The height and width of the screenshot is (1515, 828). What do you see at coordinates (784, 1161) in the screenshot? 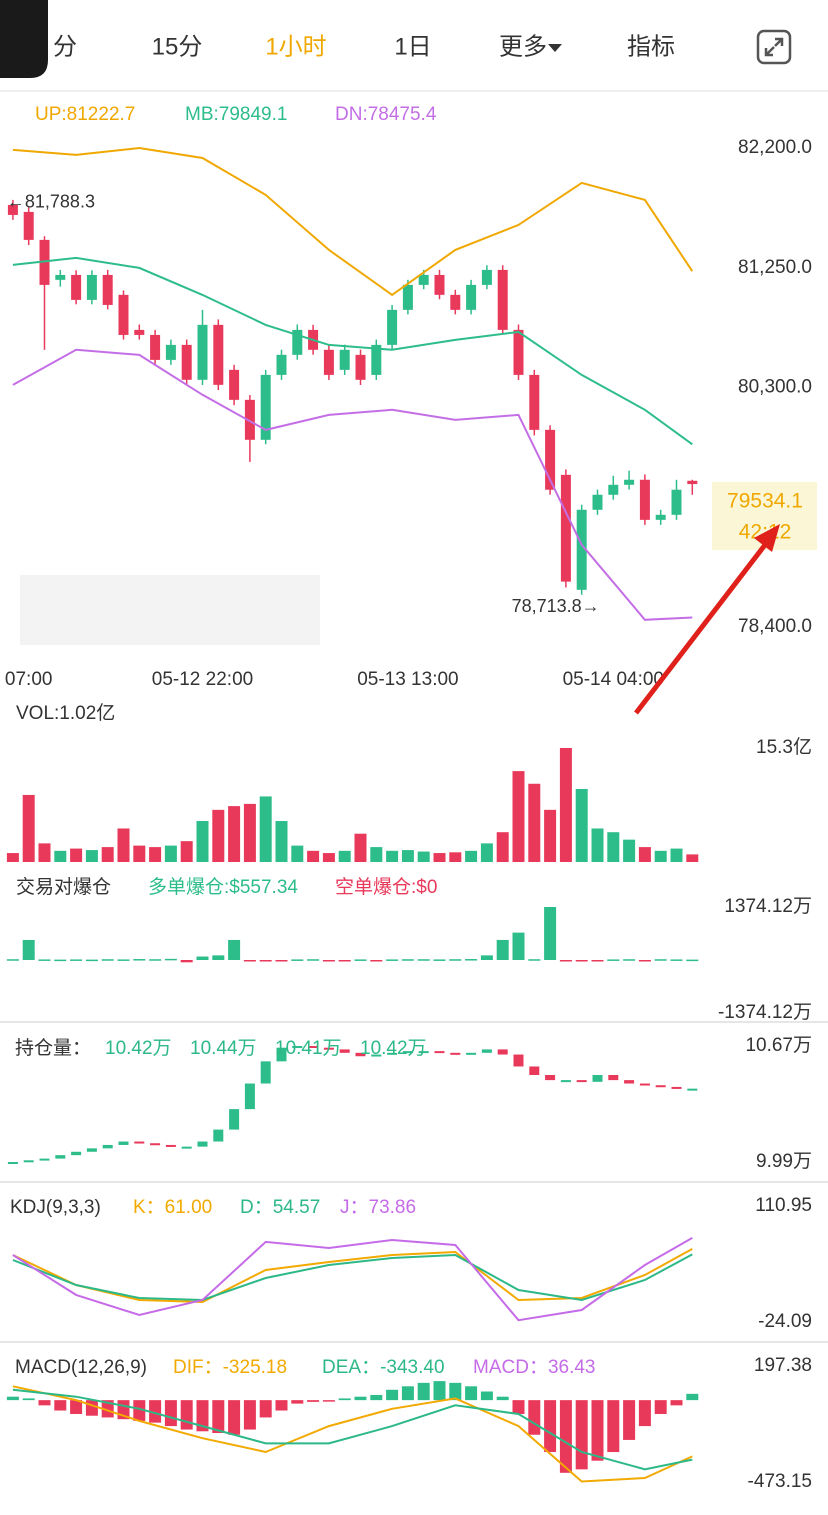
I see `y-tick-label: 9.99万` at bounding box center [784, 1161].